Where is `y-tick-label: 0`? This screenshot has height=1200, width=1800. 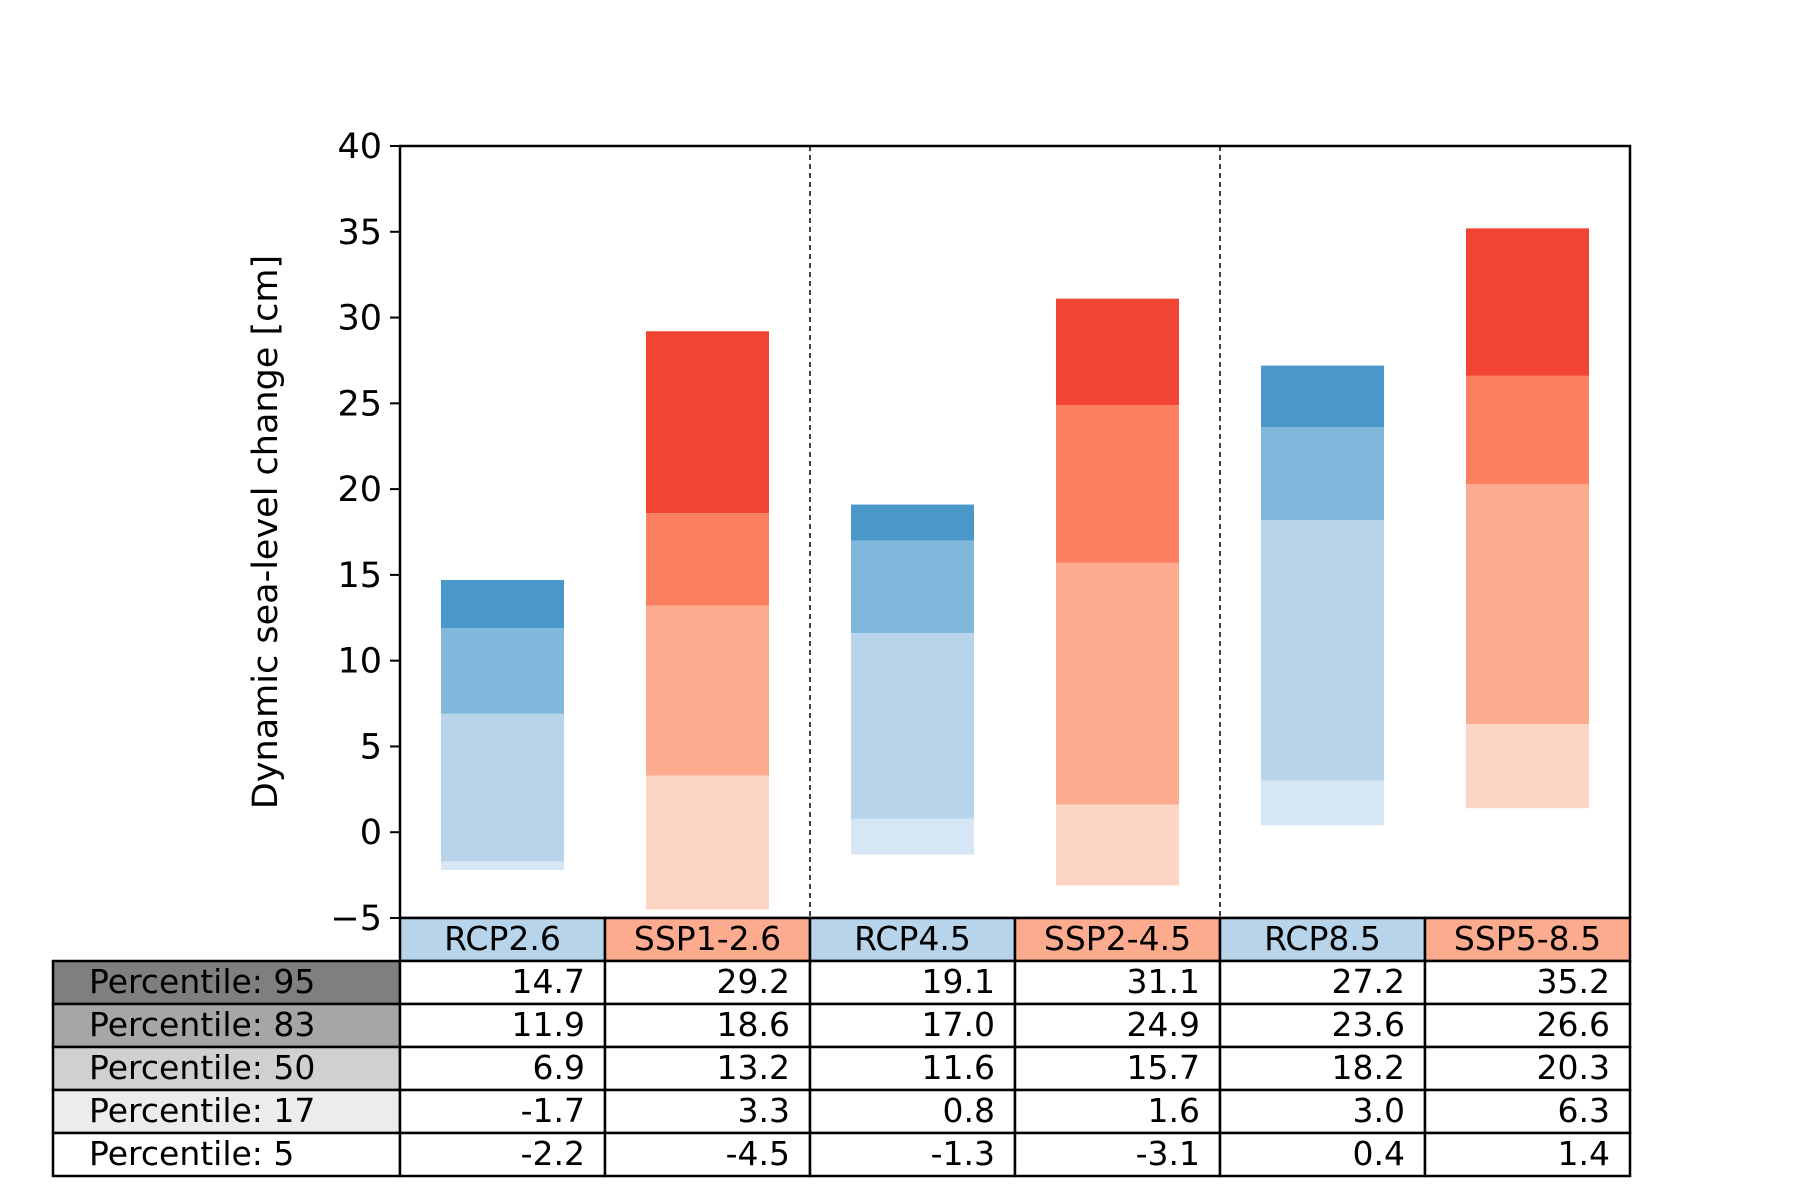 y-tick-label: 0 is located at coordinates (371, 833).